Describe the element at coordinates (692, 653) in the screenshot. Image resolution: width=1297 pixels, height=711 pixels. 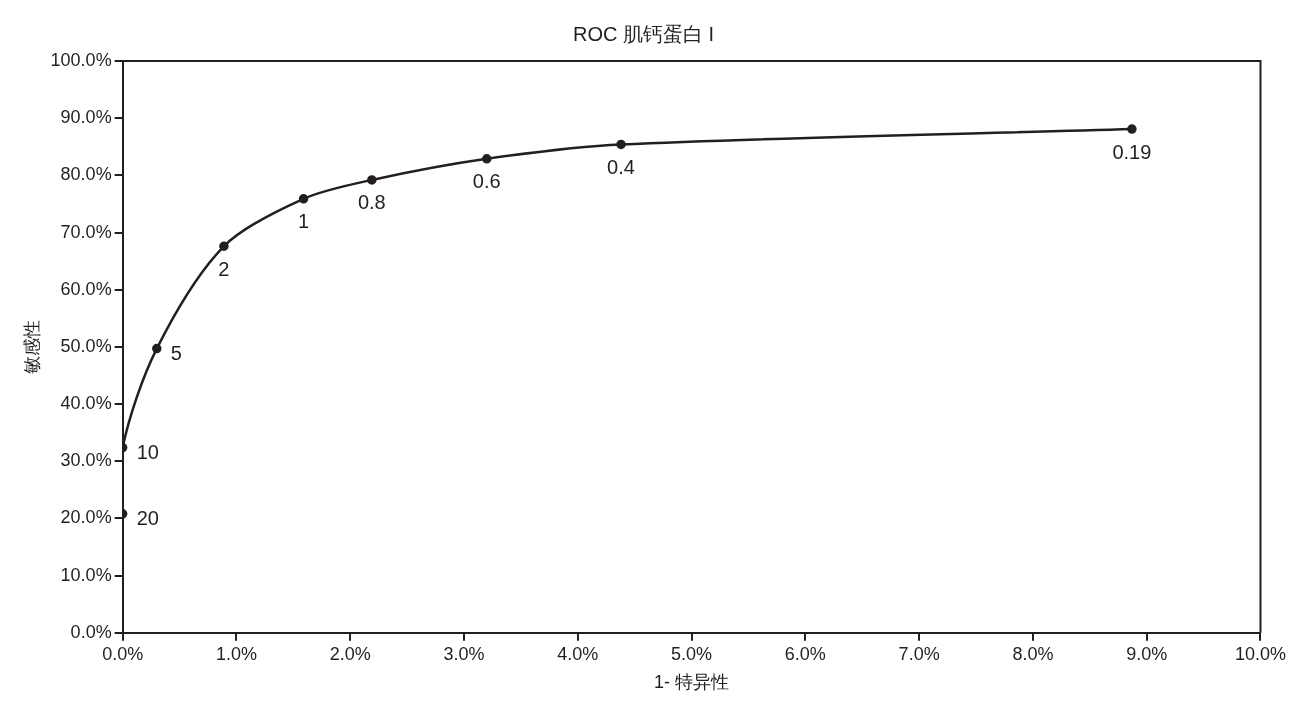
I see `x-tick-label: 5.0%` at that location.